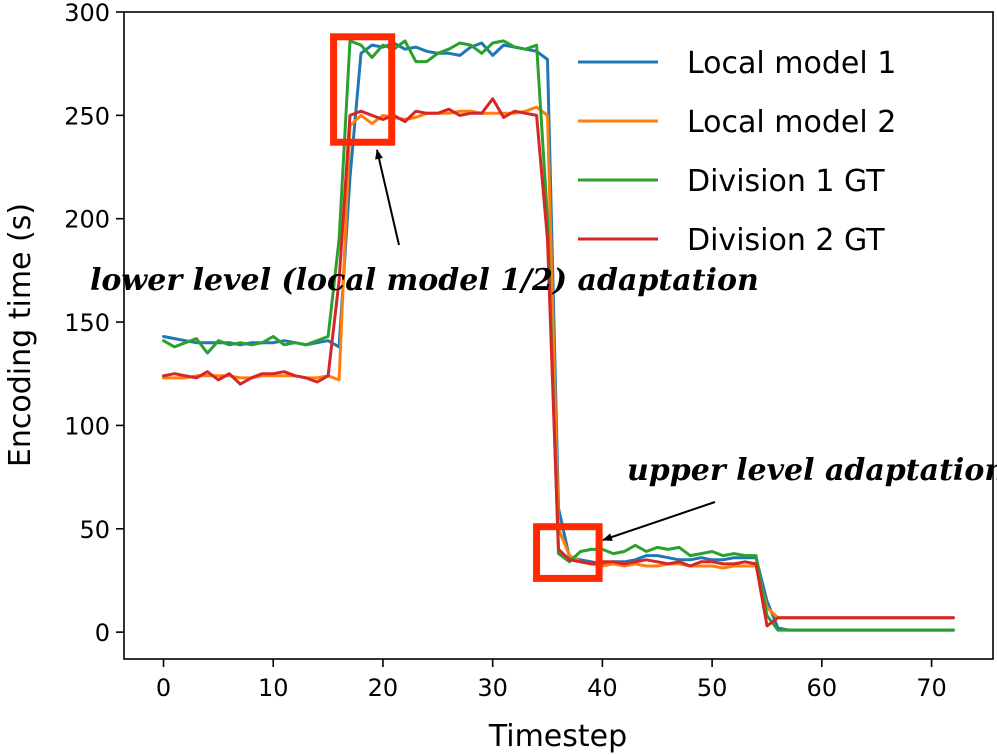 This screenshot has width=997, height=755. What do you see at coordinates (94, 530) in the screenshot?
I see `y-tick-label: 50` at bounding box center [94, 530].